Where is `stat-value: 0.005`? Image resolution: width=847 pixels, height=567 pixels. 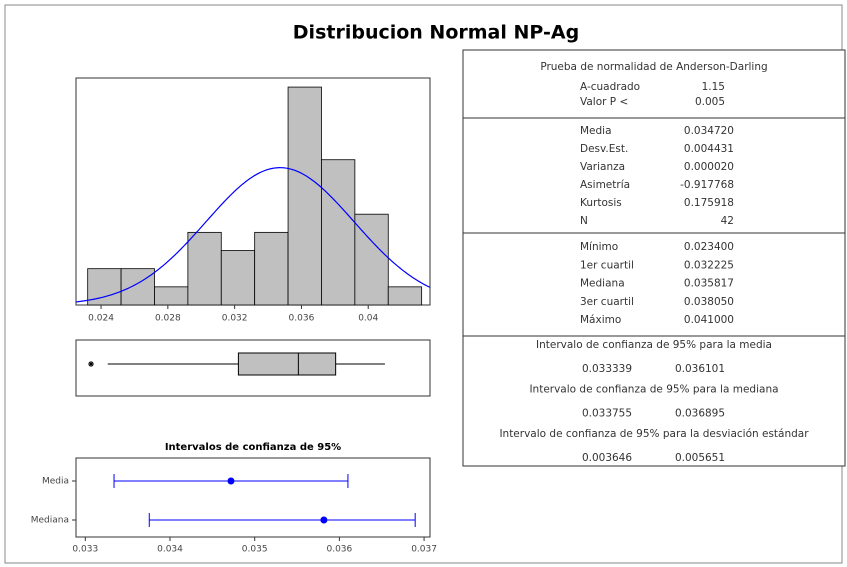 stat-value: 0.005 is located at coordinates (710, 102).